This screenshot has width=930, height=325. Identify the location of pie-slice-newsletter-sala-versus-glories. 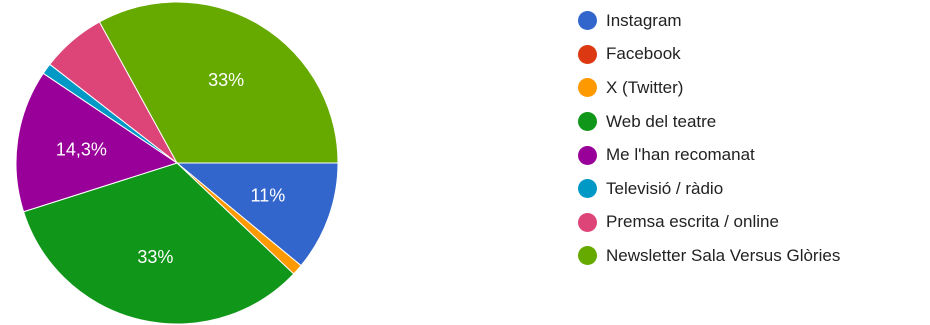
(218, 82).